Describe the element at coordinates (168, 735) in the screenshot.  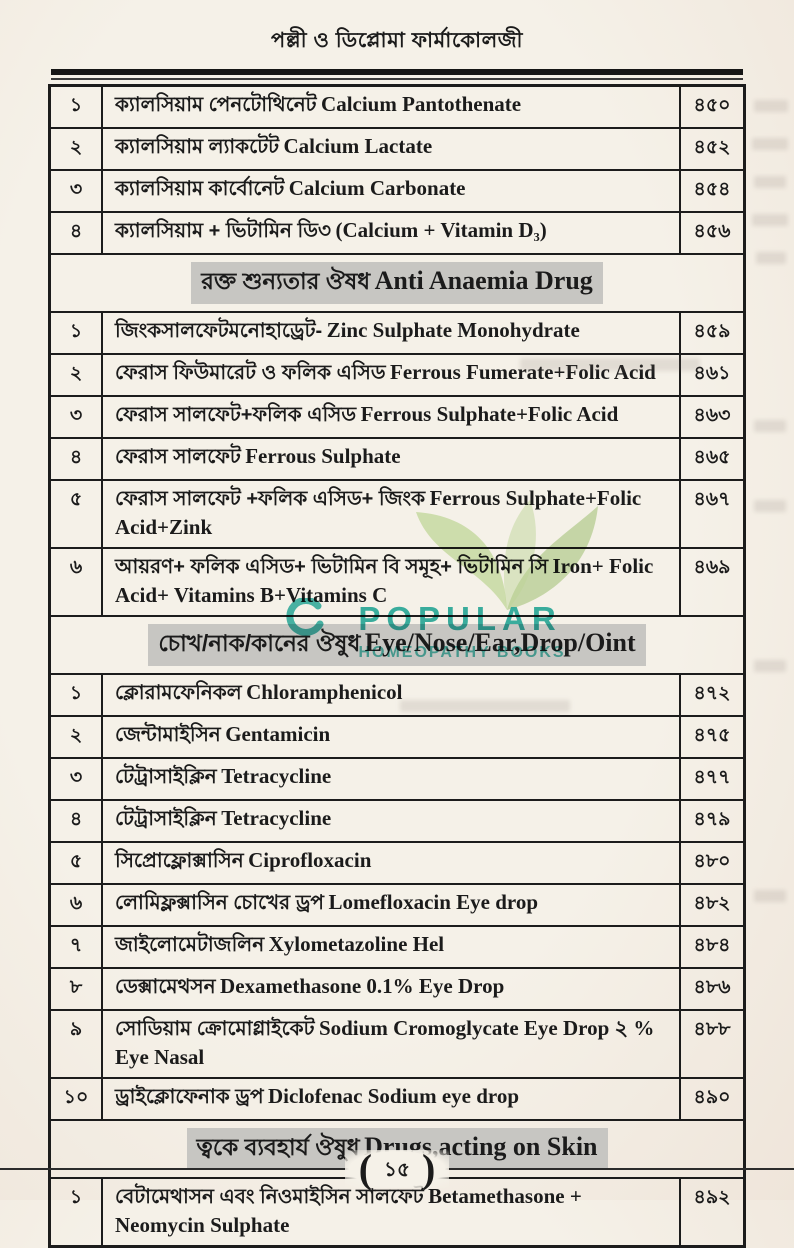
I see `drug-name-bengali: জেন্টামাইসিন` at that location.